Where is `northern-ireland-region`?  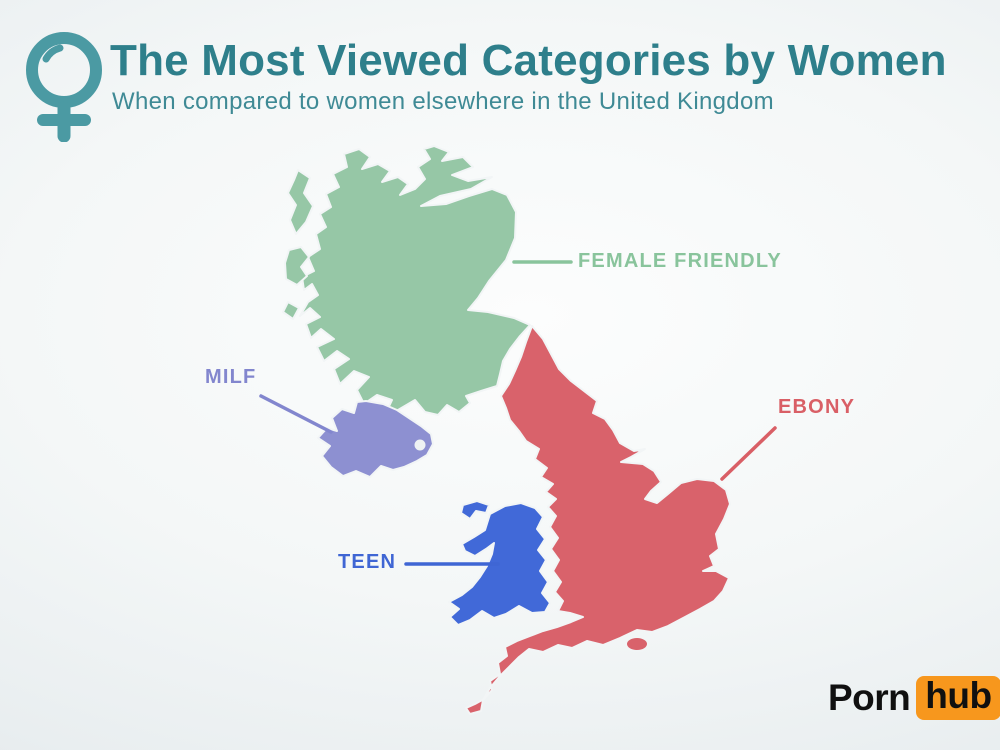 northern-ireland-region is located at coordinates (375, 439).